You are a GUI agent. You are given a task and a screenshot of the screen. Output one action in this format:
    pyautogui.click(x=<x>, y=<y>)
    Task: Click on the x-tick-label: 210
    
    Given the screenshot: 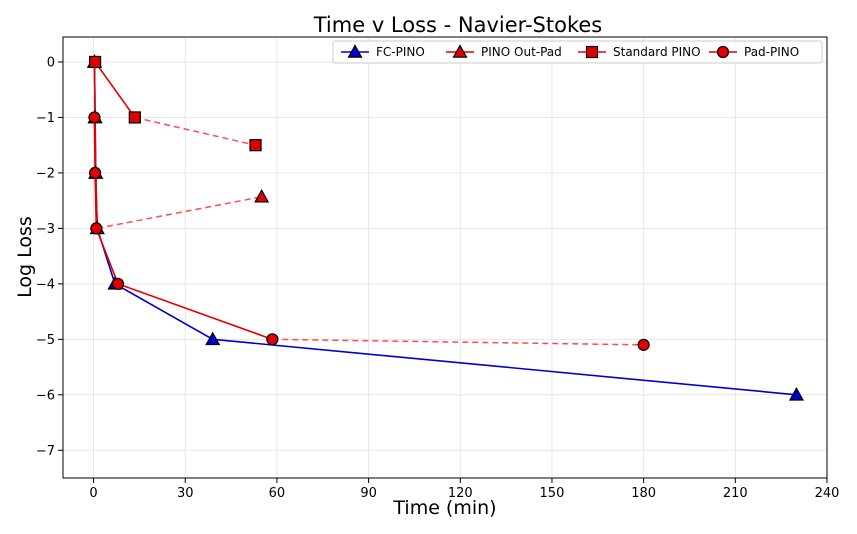 What is the action you would take?
    pyautogui.click(x=735, y=493)
    